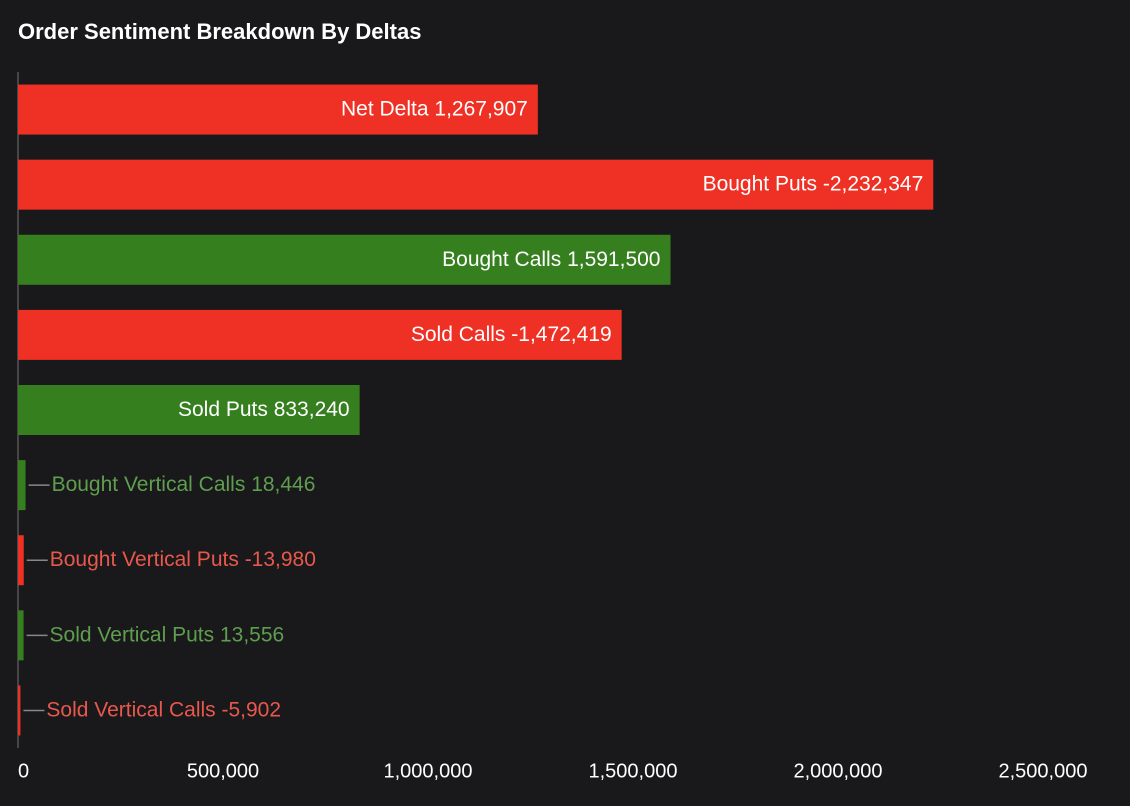  Describe the element at coordinates (385, 108) in the screenshot. I see `category-label: Net Delta` at that location.